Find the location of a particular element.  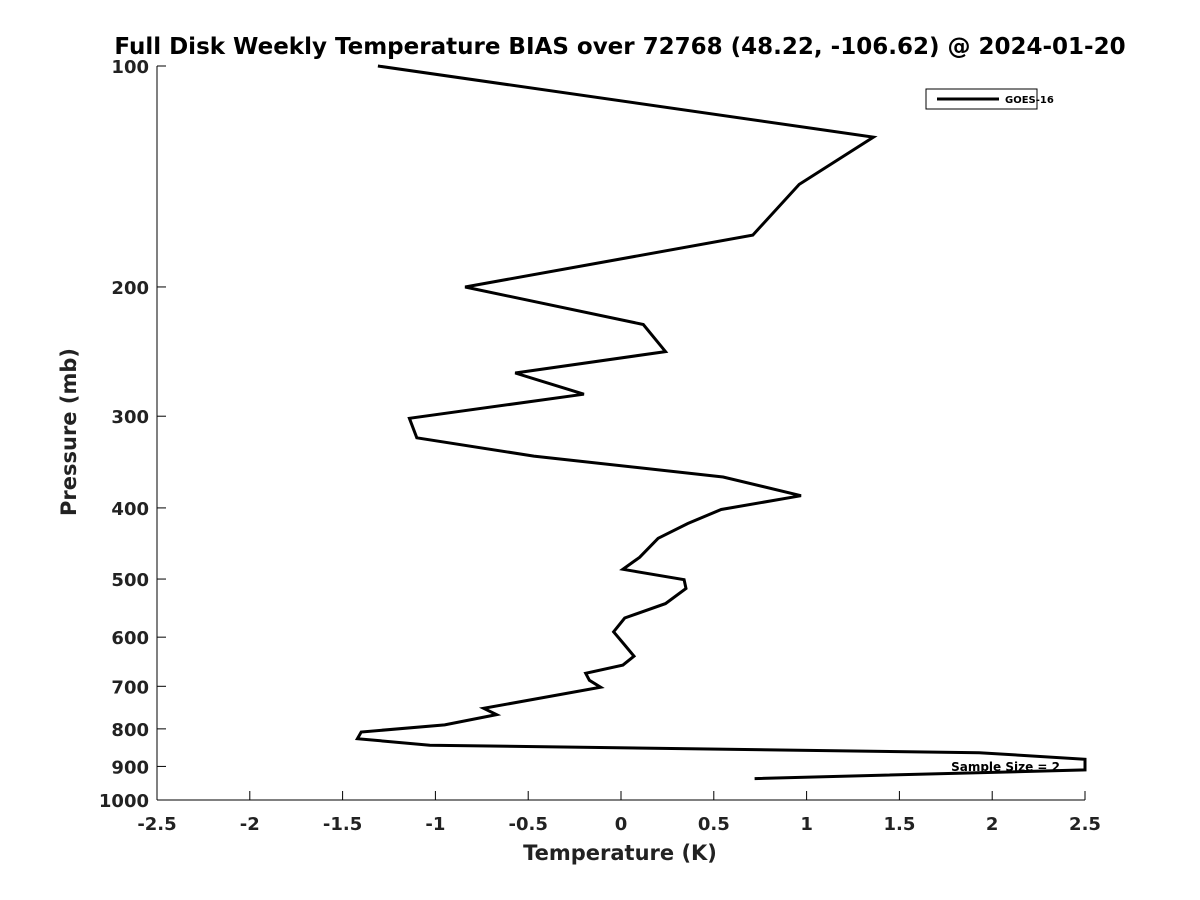

y-tick-label: 800 is located at coordinates (130, 730).